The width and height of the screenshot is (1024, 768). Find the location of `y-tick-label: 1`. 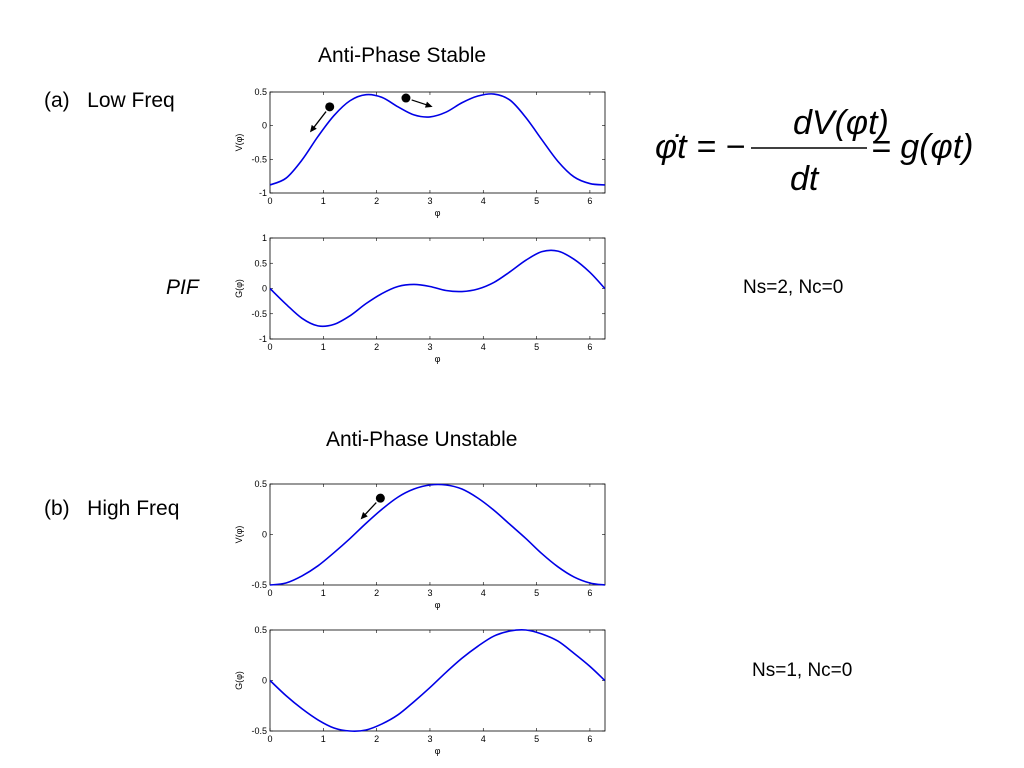

y-tick-label: 1 is located at coordinates (264, 238).